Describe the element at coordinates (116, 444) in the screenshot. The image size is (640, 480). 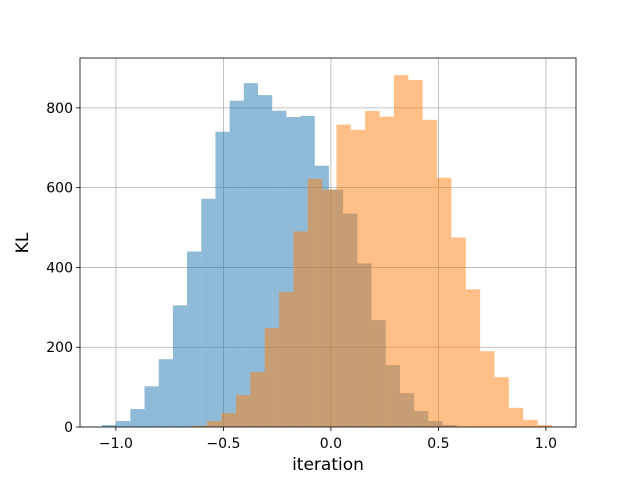
I see `x-tick-label: −1.0` at that location.